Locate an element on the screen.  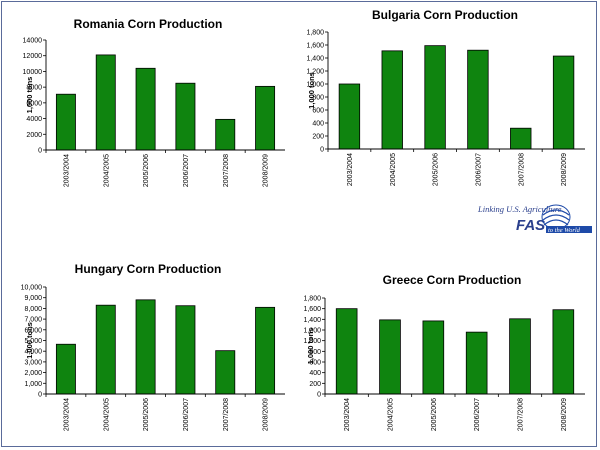
chart-title: Romania Corn Production is located at coordinates (148, 24).